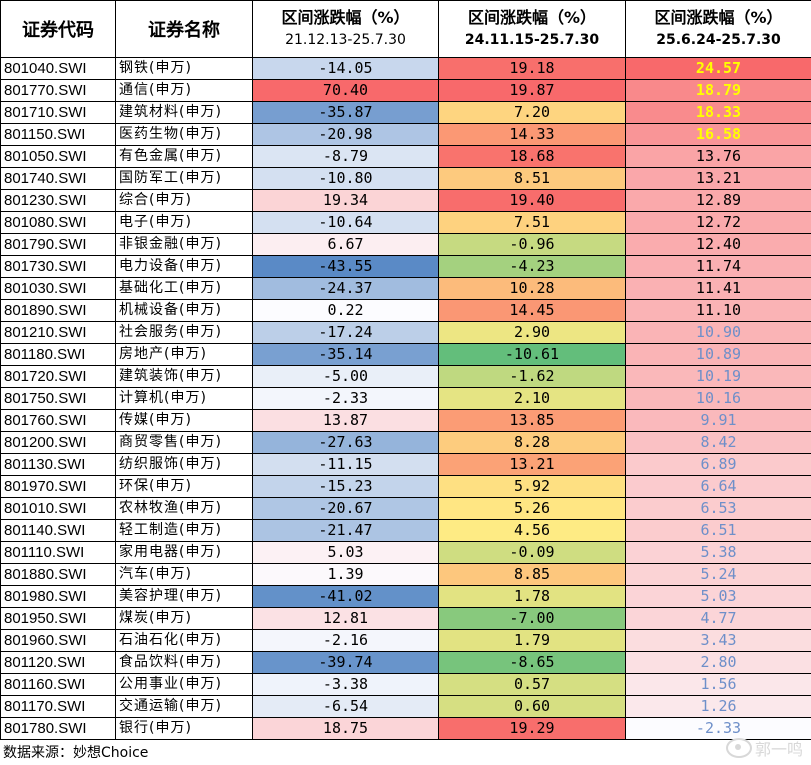  What do you see at coordinates (345, 486) in the screenshot?
I see `period1-return-cell: -15.23` at bounding box center [345, 486].